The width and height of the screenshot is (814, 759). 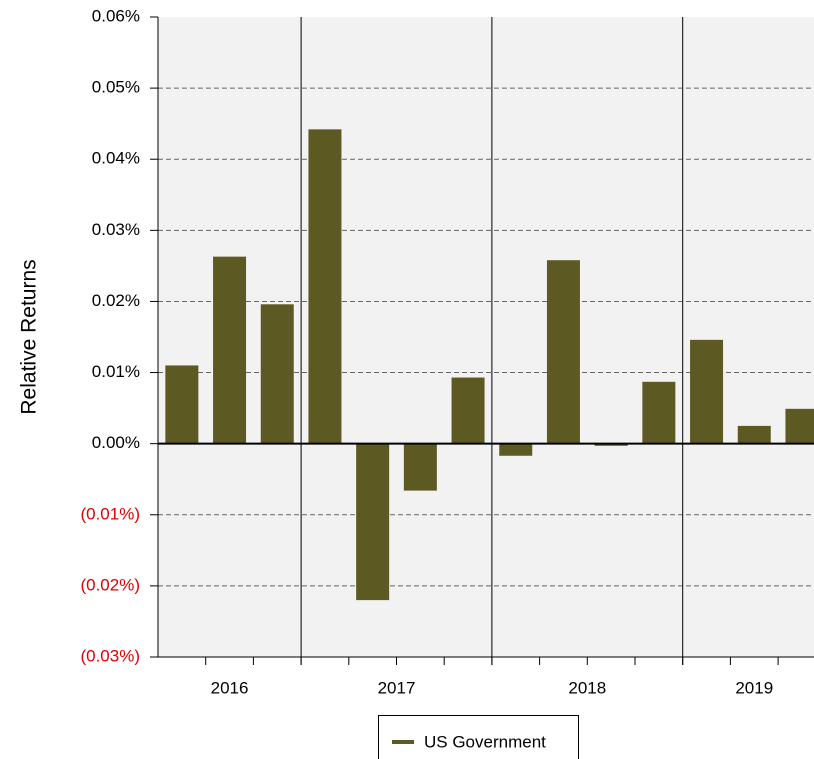 I want to click on x-group-label: 2019, so click(x=754, y=687).